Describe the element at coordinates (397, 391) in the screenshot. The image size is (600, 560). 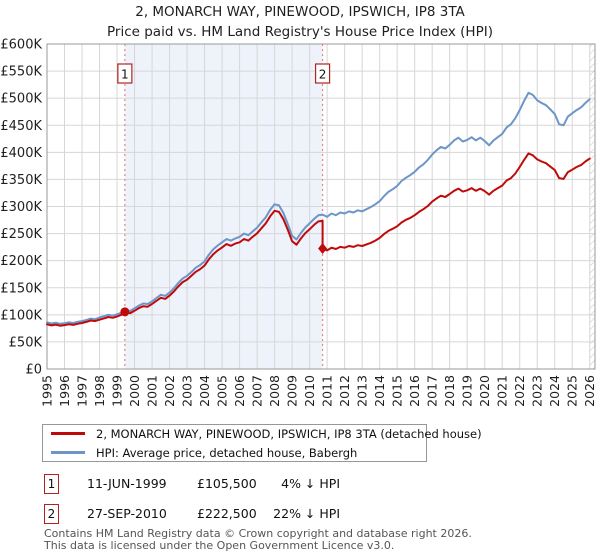
I see `x-tick-label: 2015` at that location.